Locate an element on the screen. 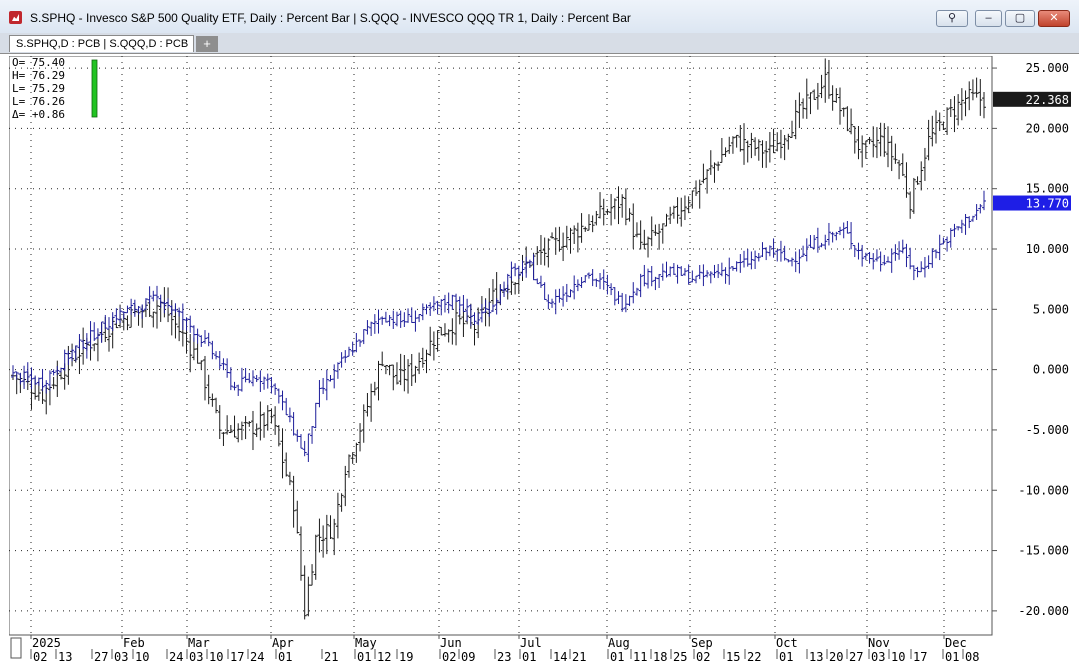  y-tick-label: -10.000 is located at coordinates (1043, 490).